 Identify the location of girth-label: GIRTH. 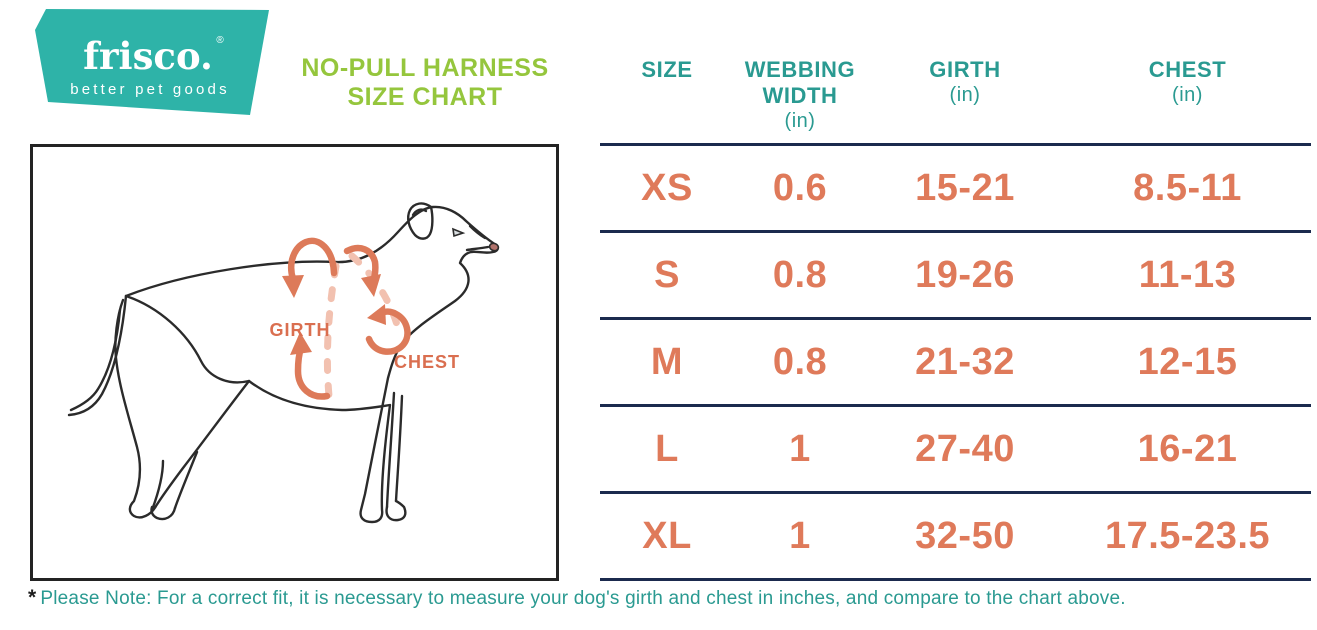
(300, 330).